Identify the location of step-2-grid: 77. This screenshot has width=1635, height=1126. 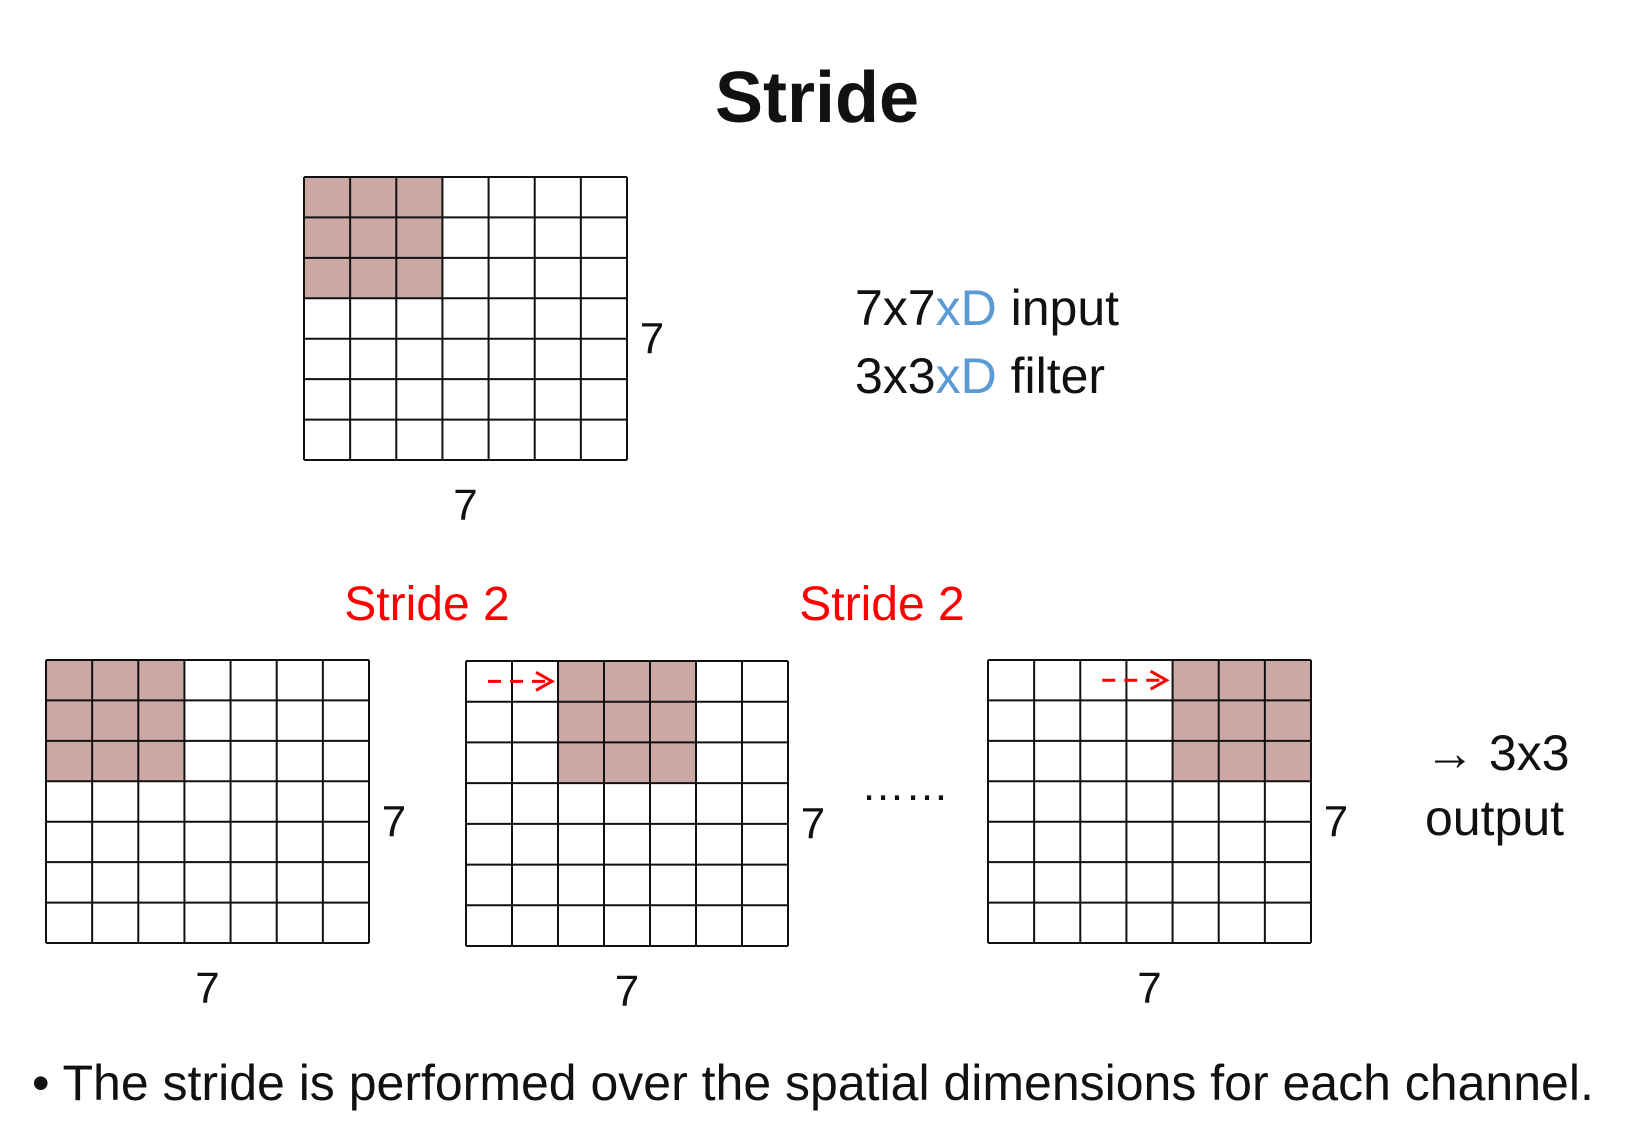
(645, 838).